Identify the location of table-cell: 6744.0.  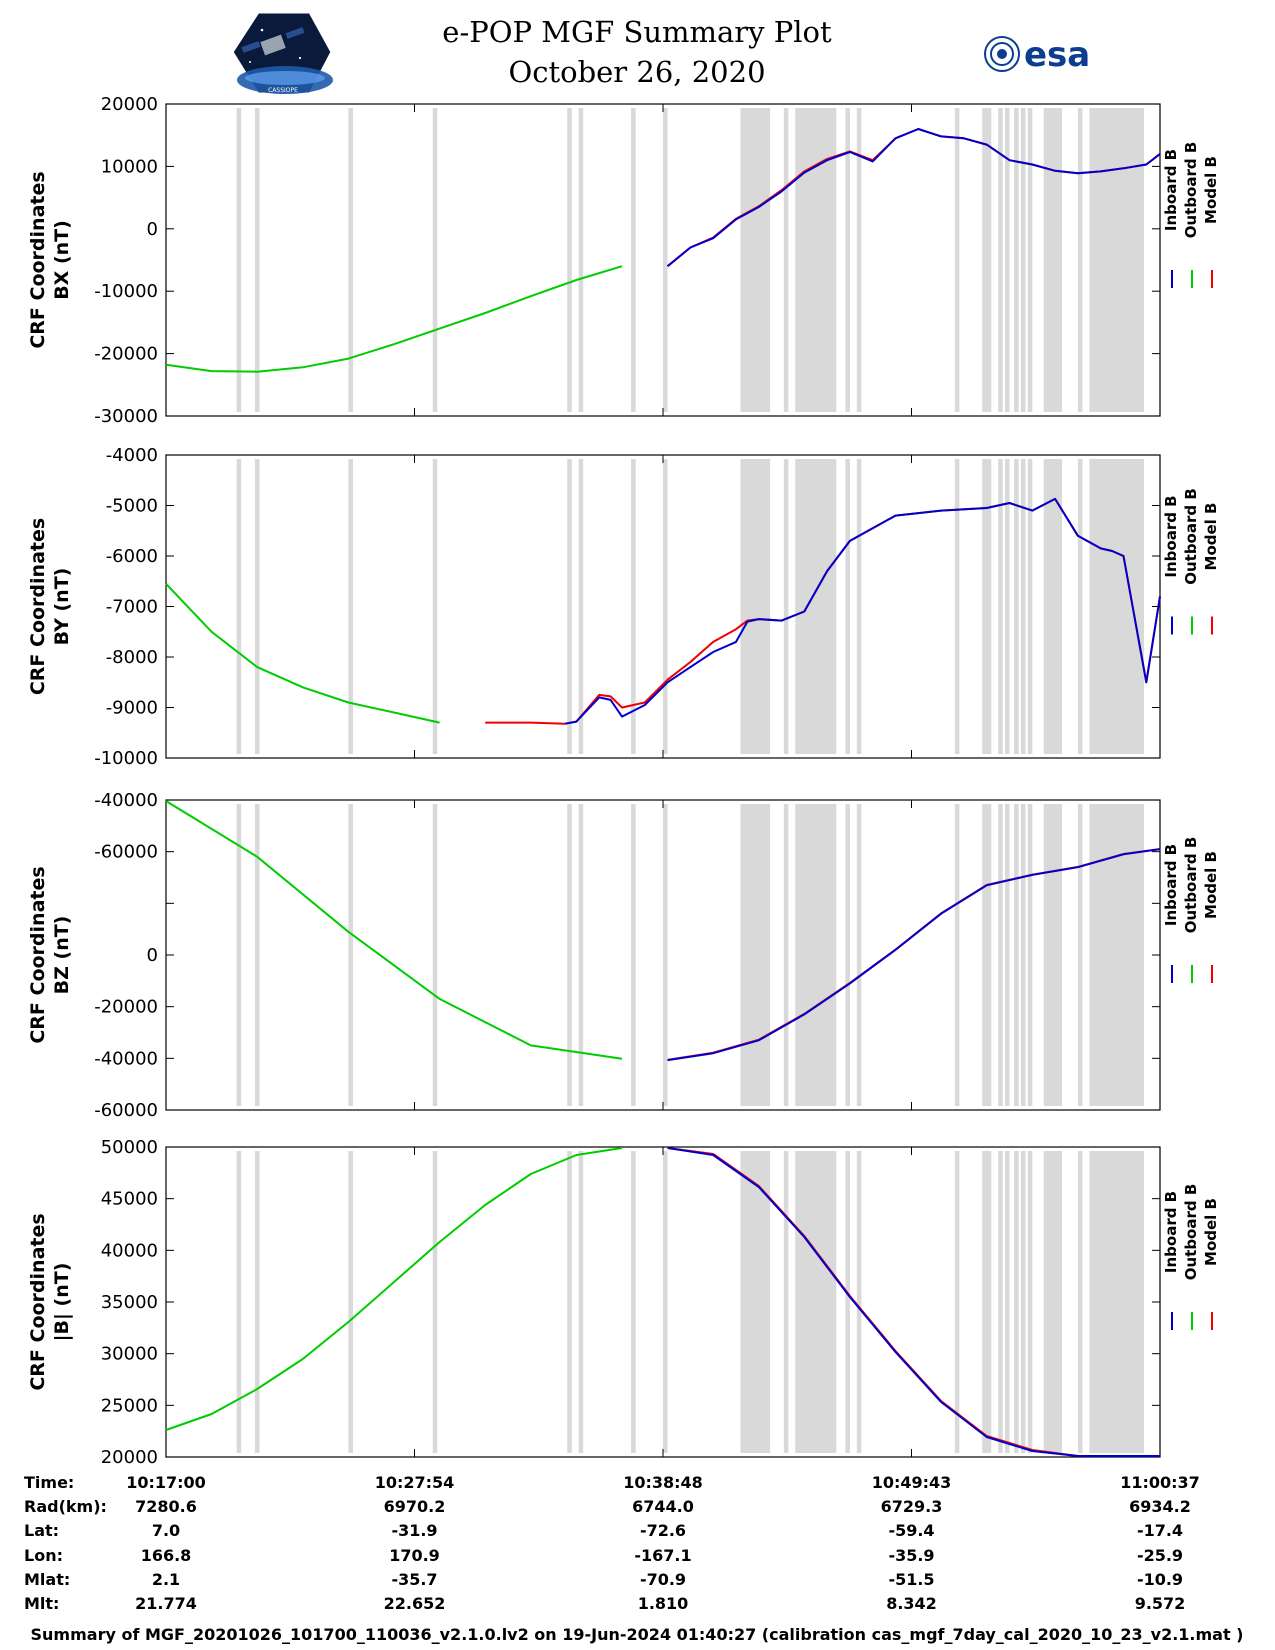
(663, 1506).